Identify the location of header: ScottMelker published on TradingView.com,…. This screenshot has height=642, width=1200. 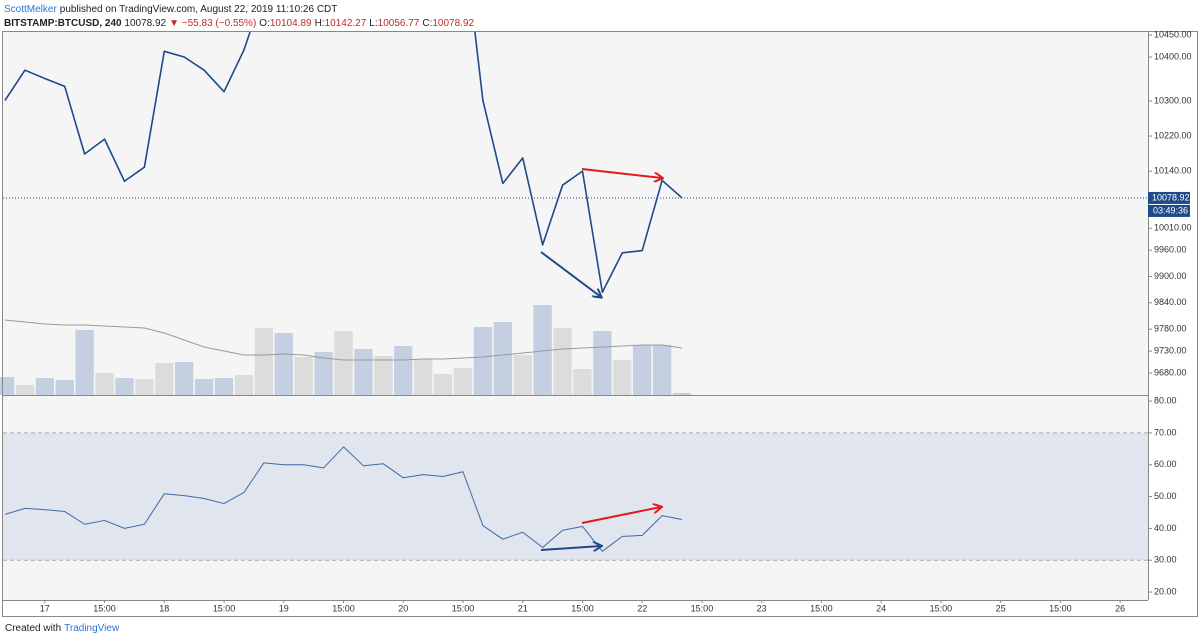
(242, 17).